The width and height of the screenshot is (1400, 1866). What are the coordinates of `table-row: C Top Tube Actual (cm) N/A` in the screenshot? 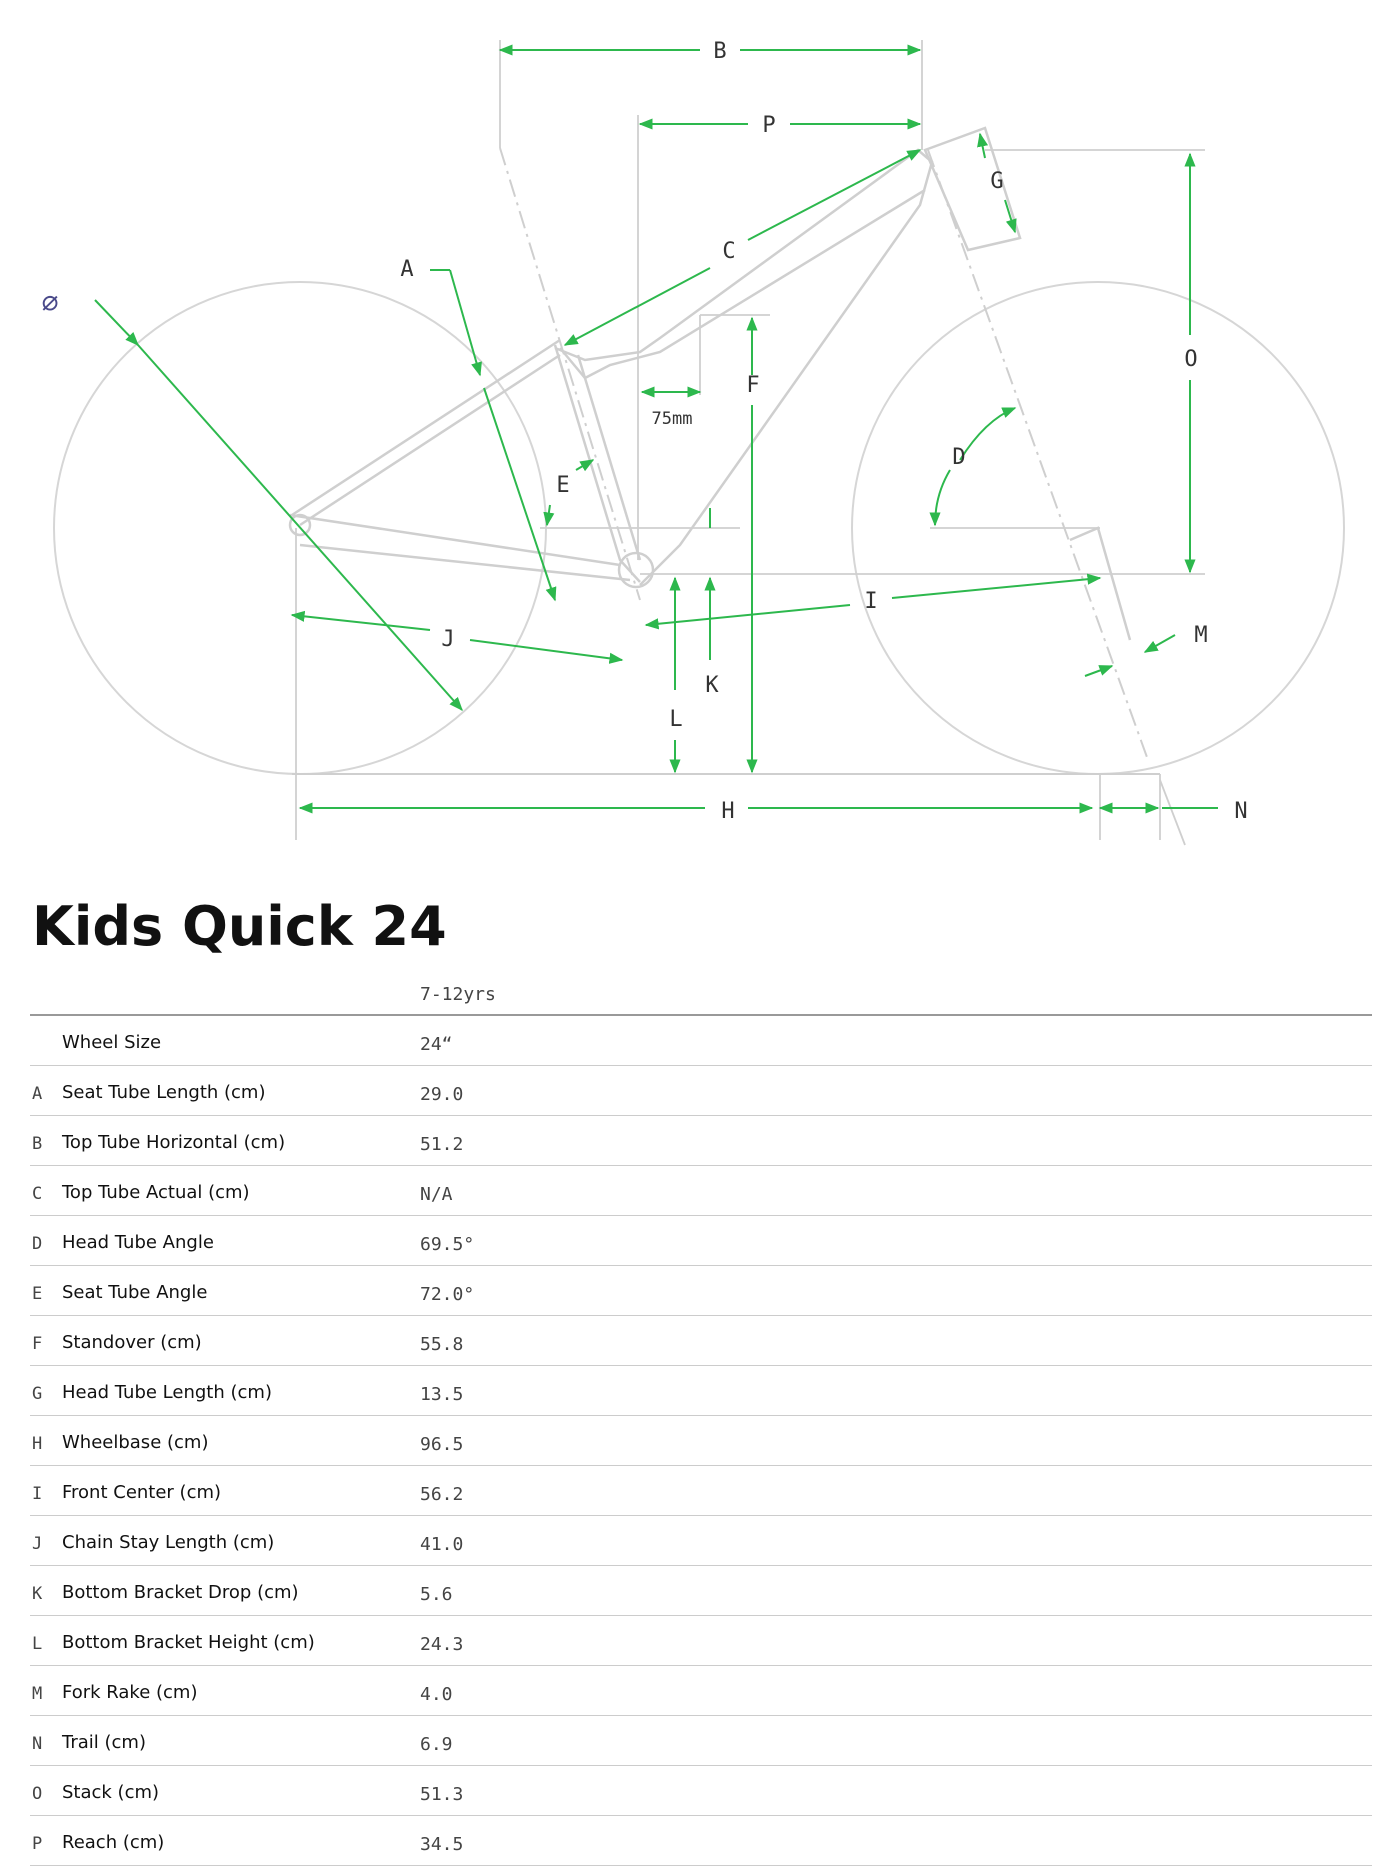 It's located at (701, 1191).